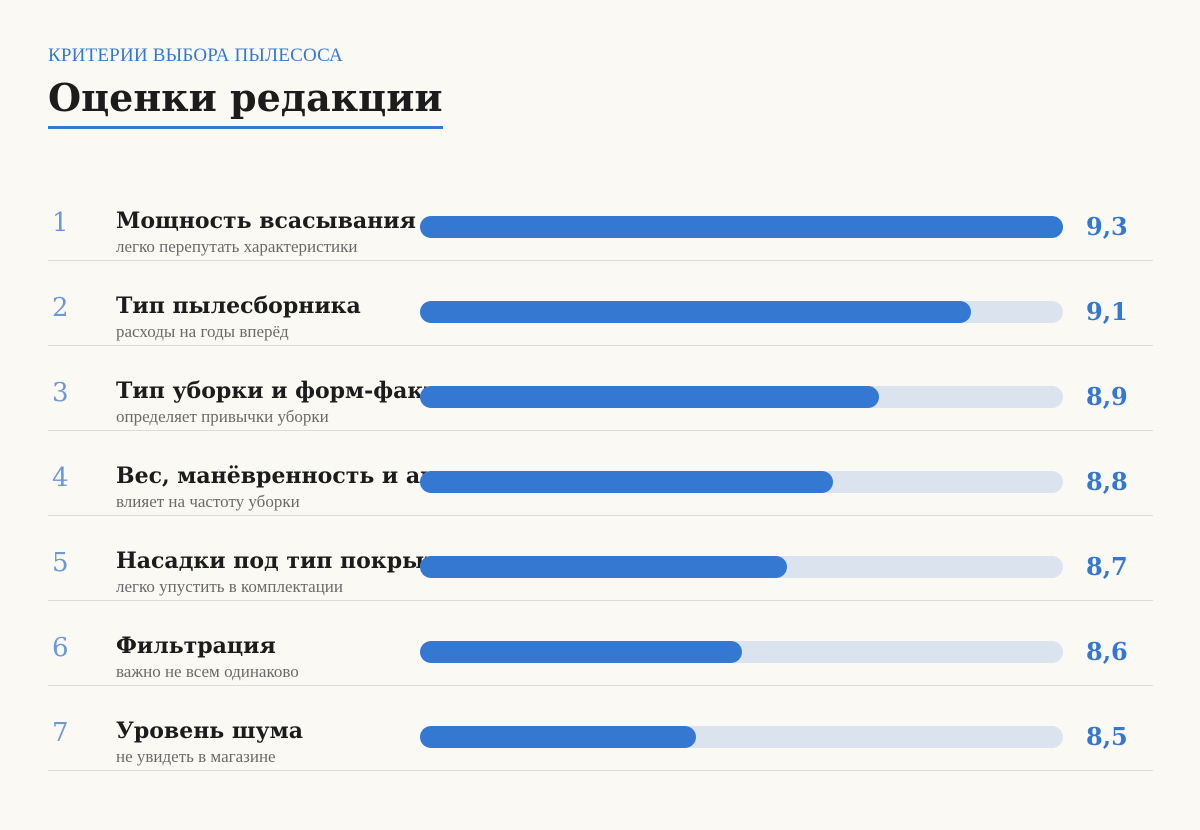 This screenshot has height=830, width=1200. Describe the element at coordinates (207, 671) in the screenshot. I see `criterion-sublabel: важно не всем одинаково` at that location.